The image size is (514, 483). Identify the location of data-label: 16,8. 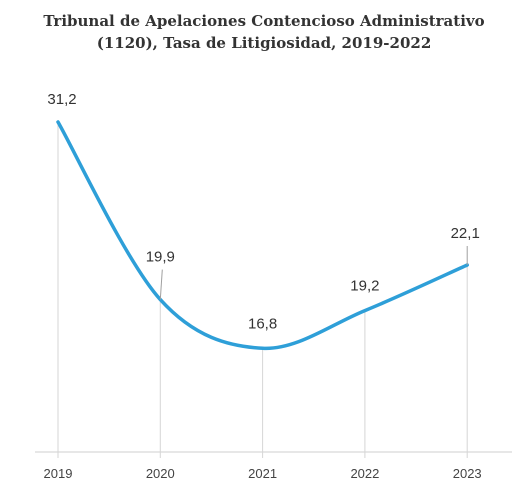
(262, 323).